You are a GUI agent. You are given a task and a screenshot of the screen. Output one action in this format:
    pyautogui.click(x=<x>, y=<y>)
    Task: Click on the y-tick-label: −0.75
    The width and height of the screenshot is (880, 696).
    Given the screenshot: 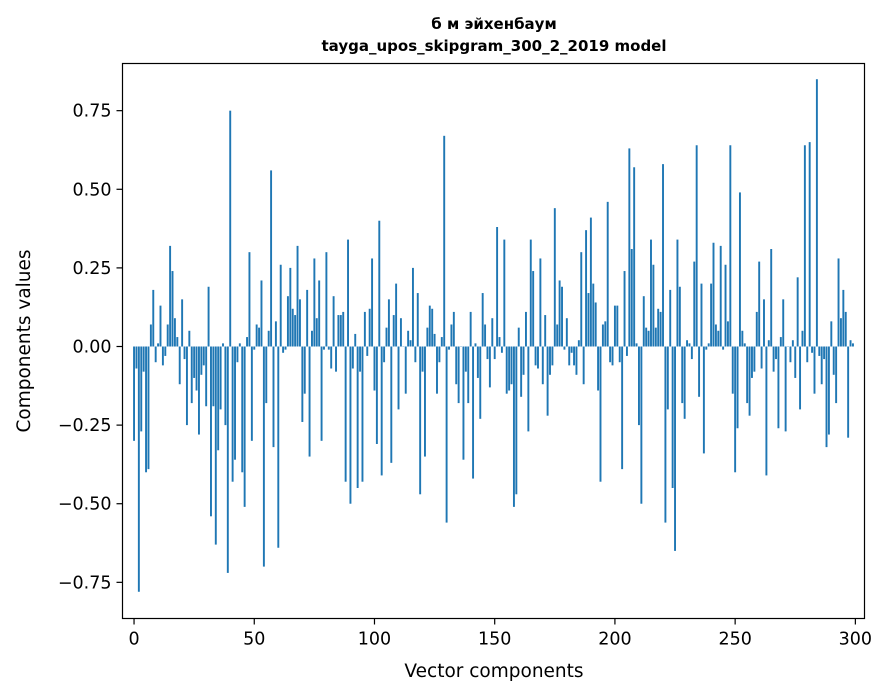 What is the action you would take?
    pyautogui.click(x=85, y=583)
    